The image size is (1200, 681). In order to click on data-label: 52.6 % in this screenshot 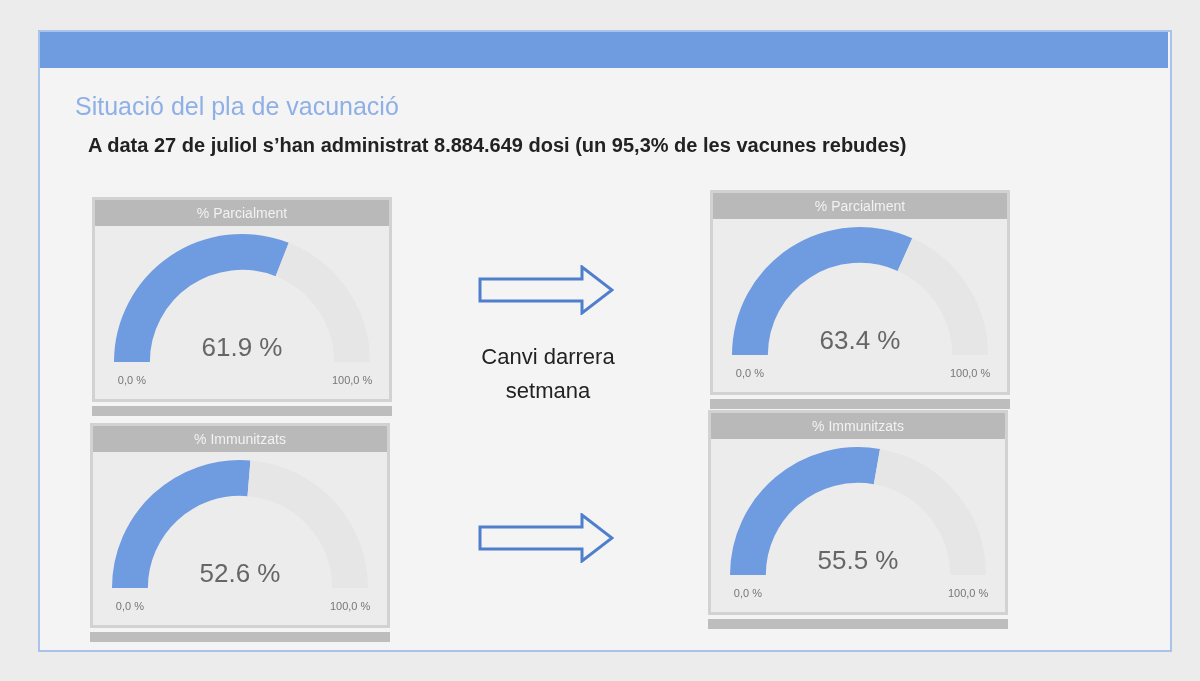, I will do `click(240, 573)`.